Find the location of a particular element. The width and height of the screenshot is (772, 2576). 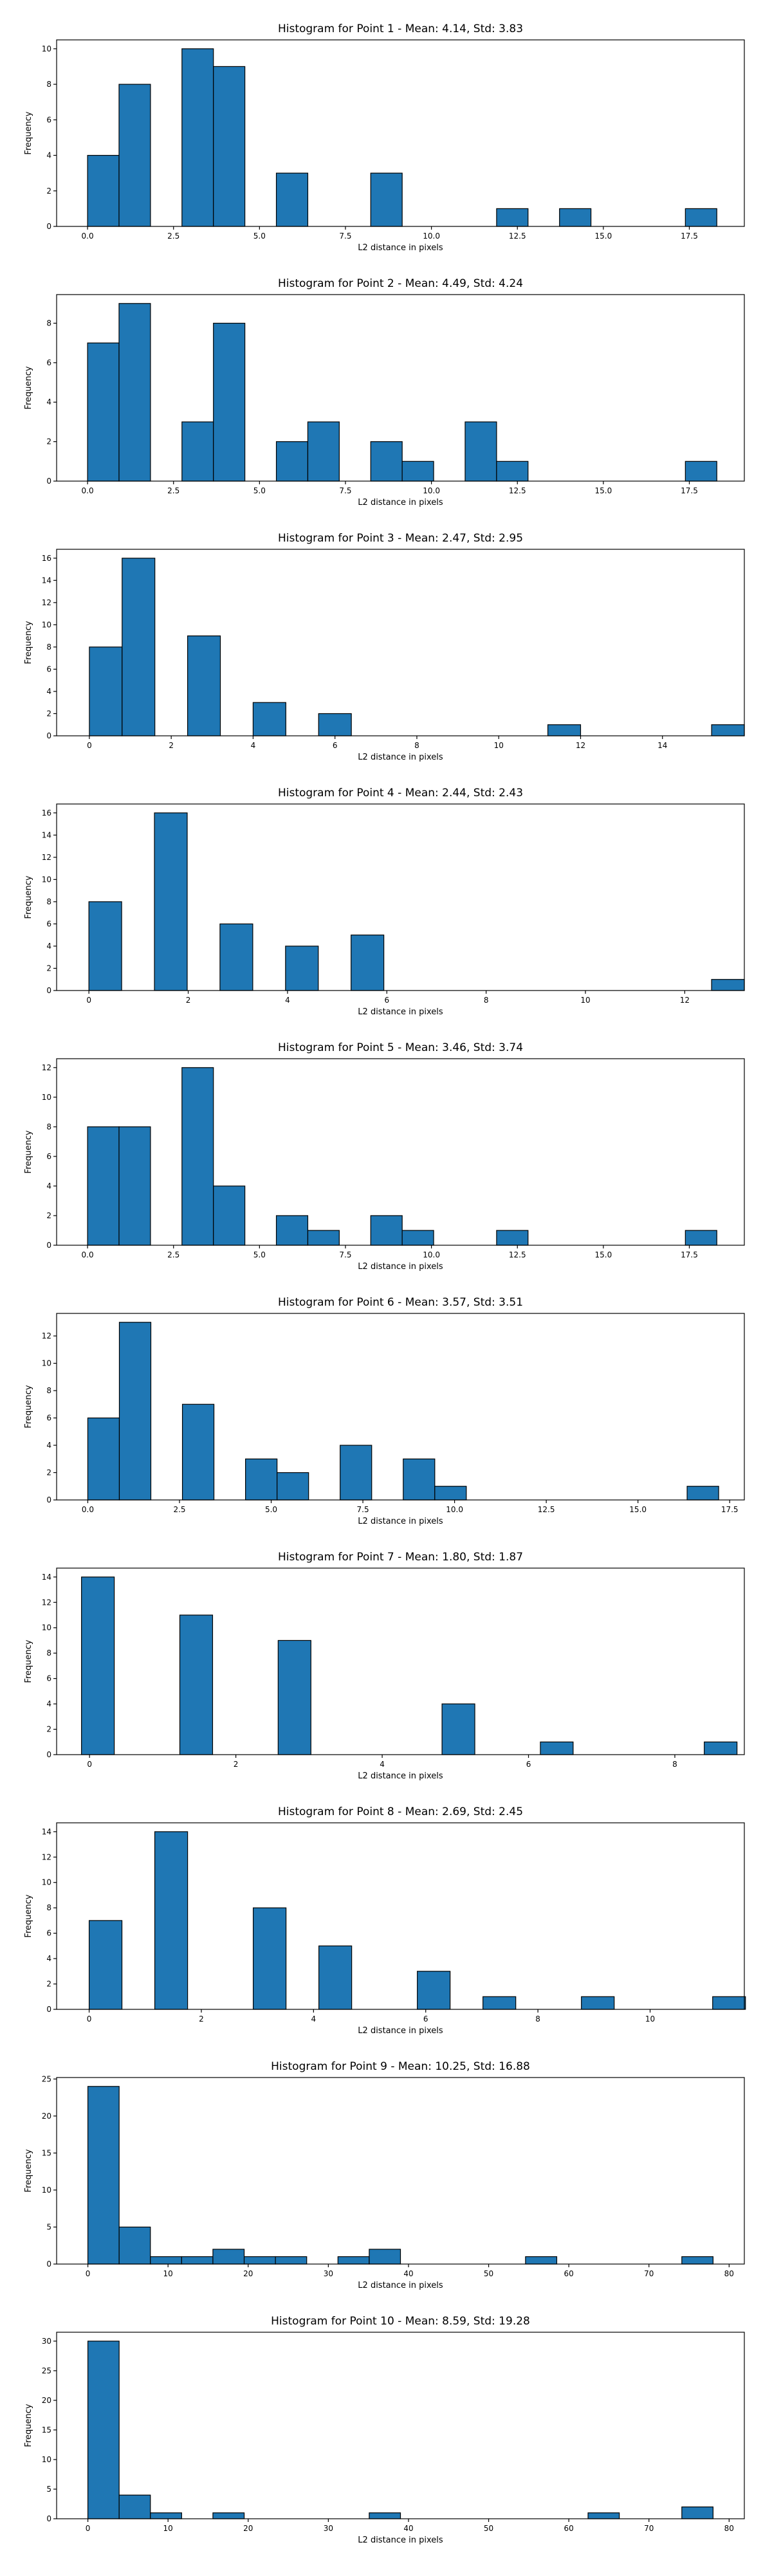

y-tick-label: 8 is located at coordinates (48, 1126).